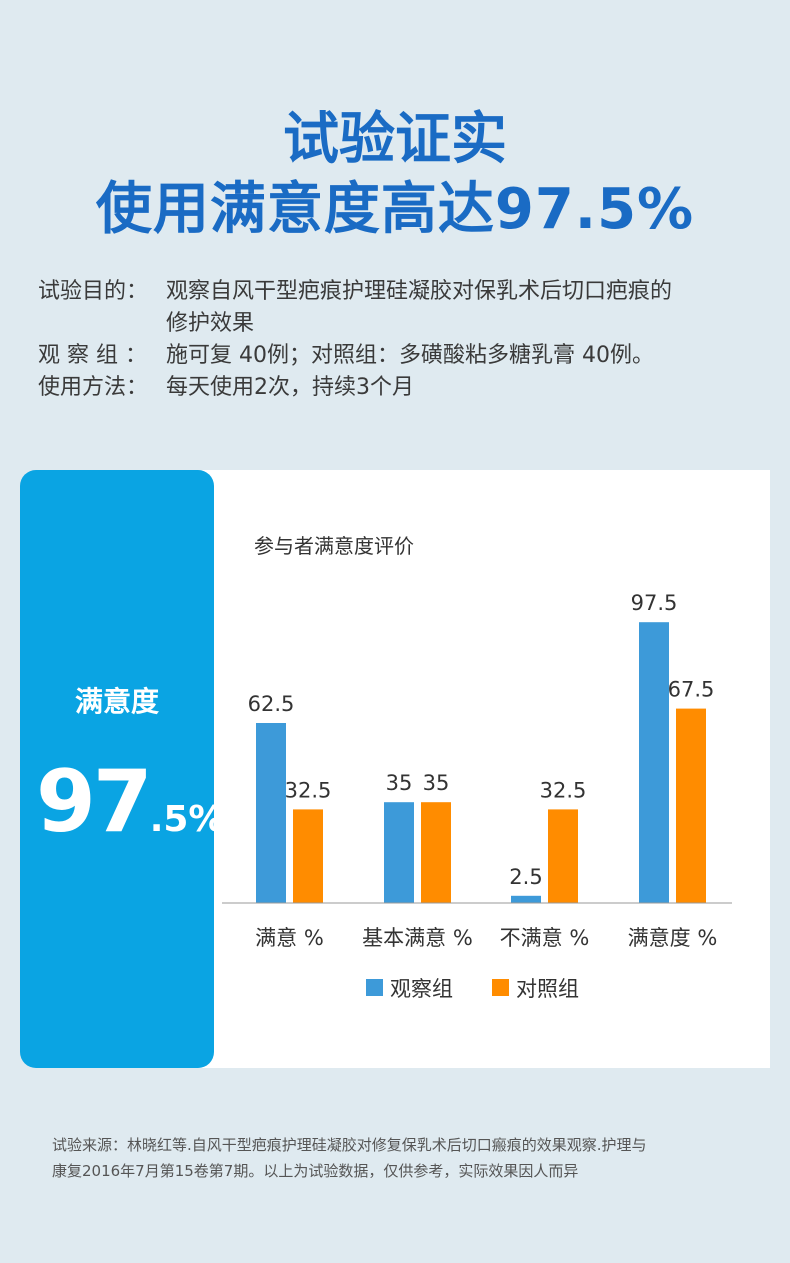 This screenshot has height=1263, width=790. Describe the element at coordinates (547, 989) in the screenshot. I see `legend-label: 对照组` at that location.